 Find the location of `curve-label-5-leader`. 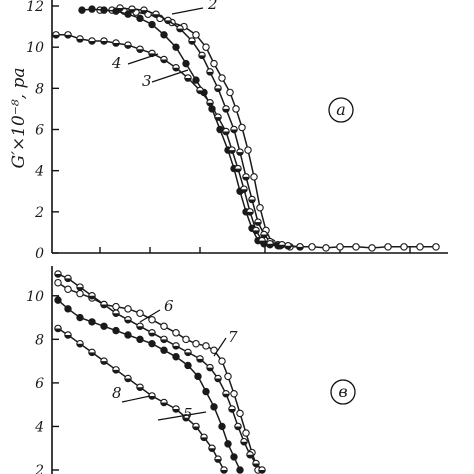

curve-label-5-leader is located at coordinates (182, 416).